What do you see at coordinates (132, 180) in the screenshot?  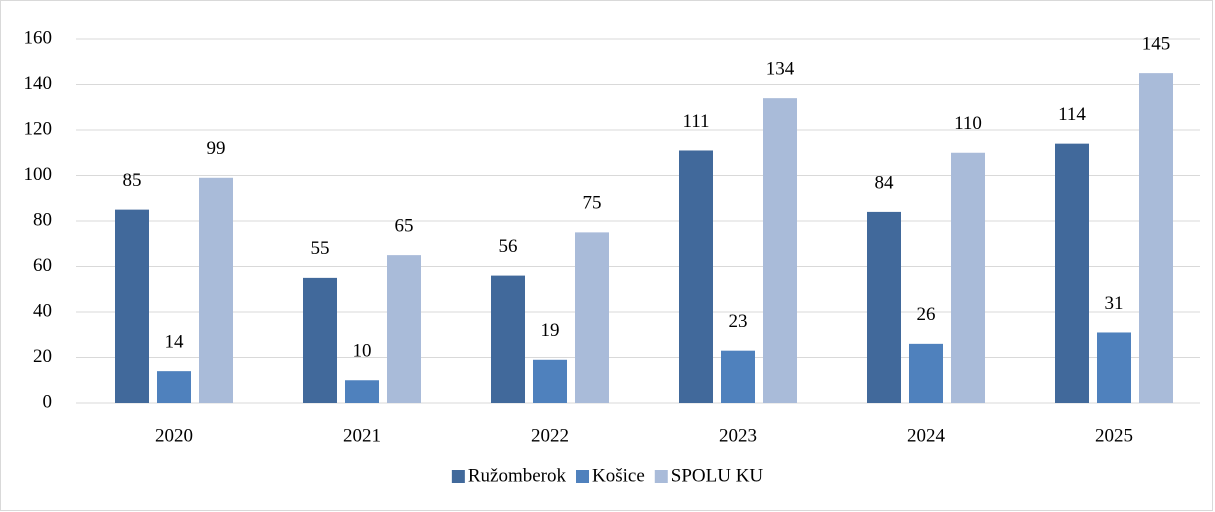 I see `data-label: 85` at bounding box center [132, 180].